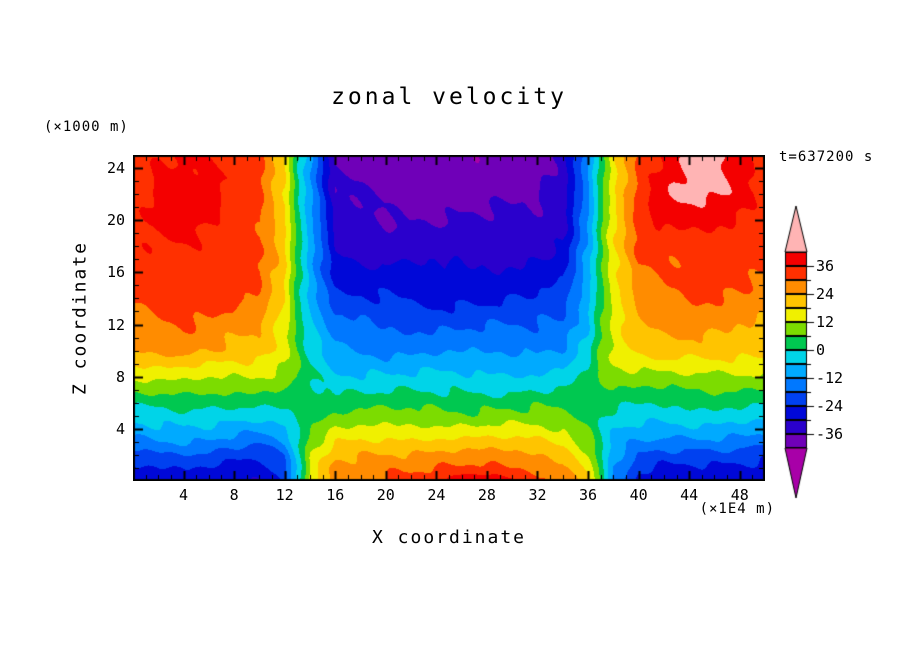 The height and width of the screenshot is (654, 904). What do you see at coordinates (486, 495) in the screenshot?
I see `x-tick-label: 28` at bounding box center [486, 495].